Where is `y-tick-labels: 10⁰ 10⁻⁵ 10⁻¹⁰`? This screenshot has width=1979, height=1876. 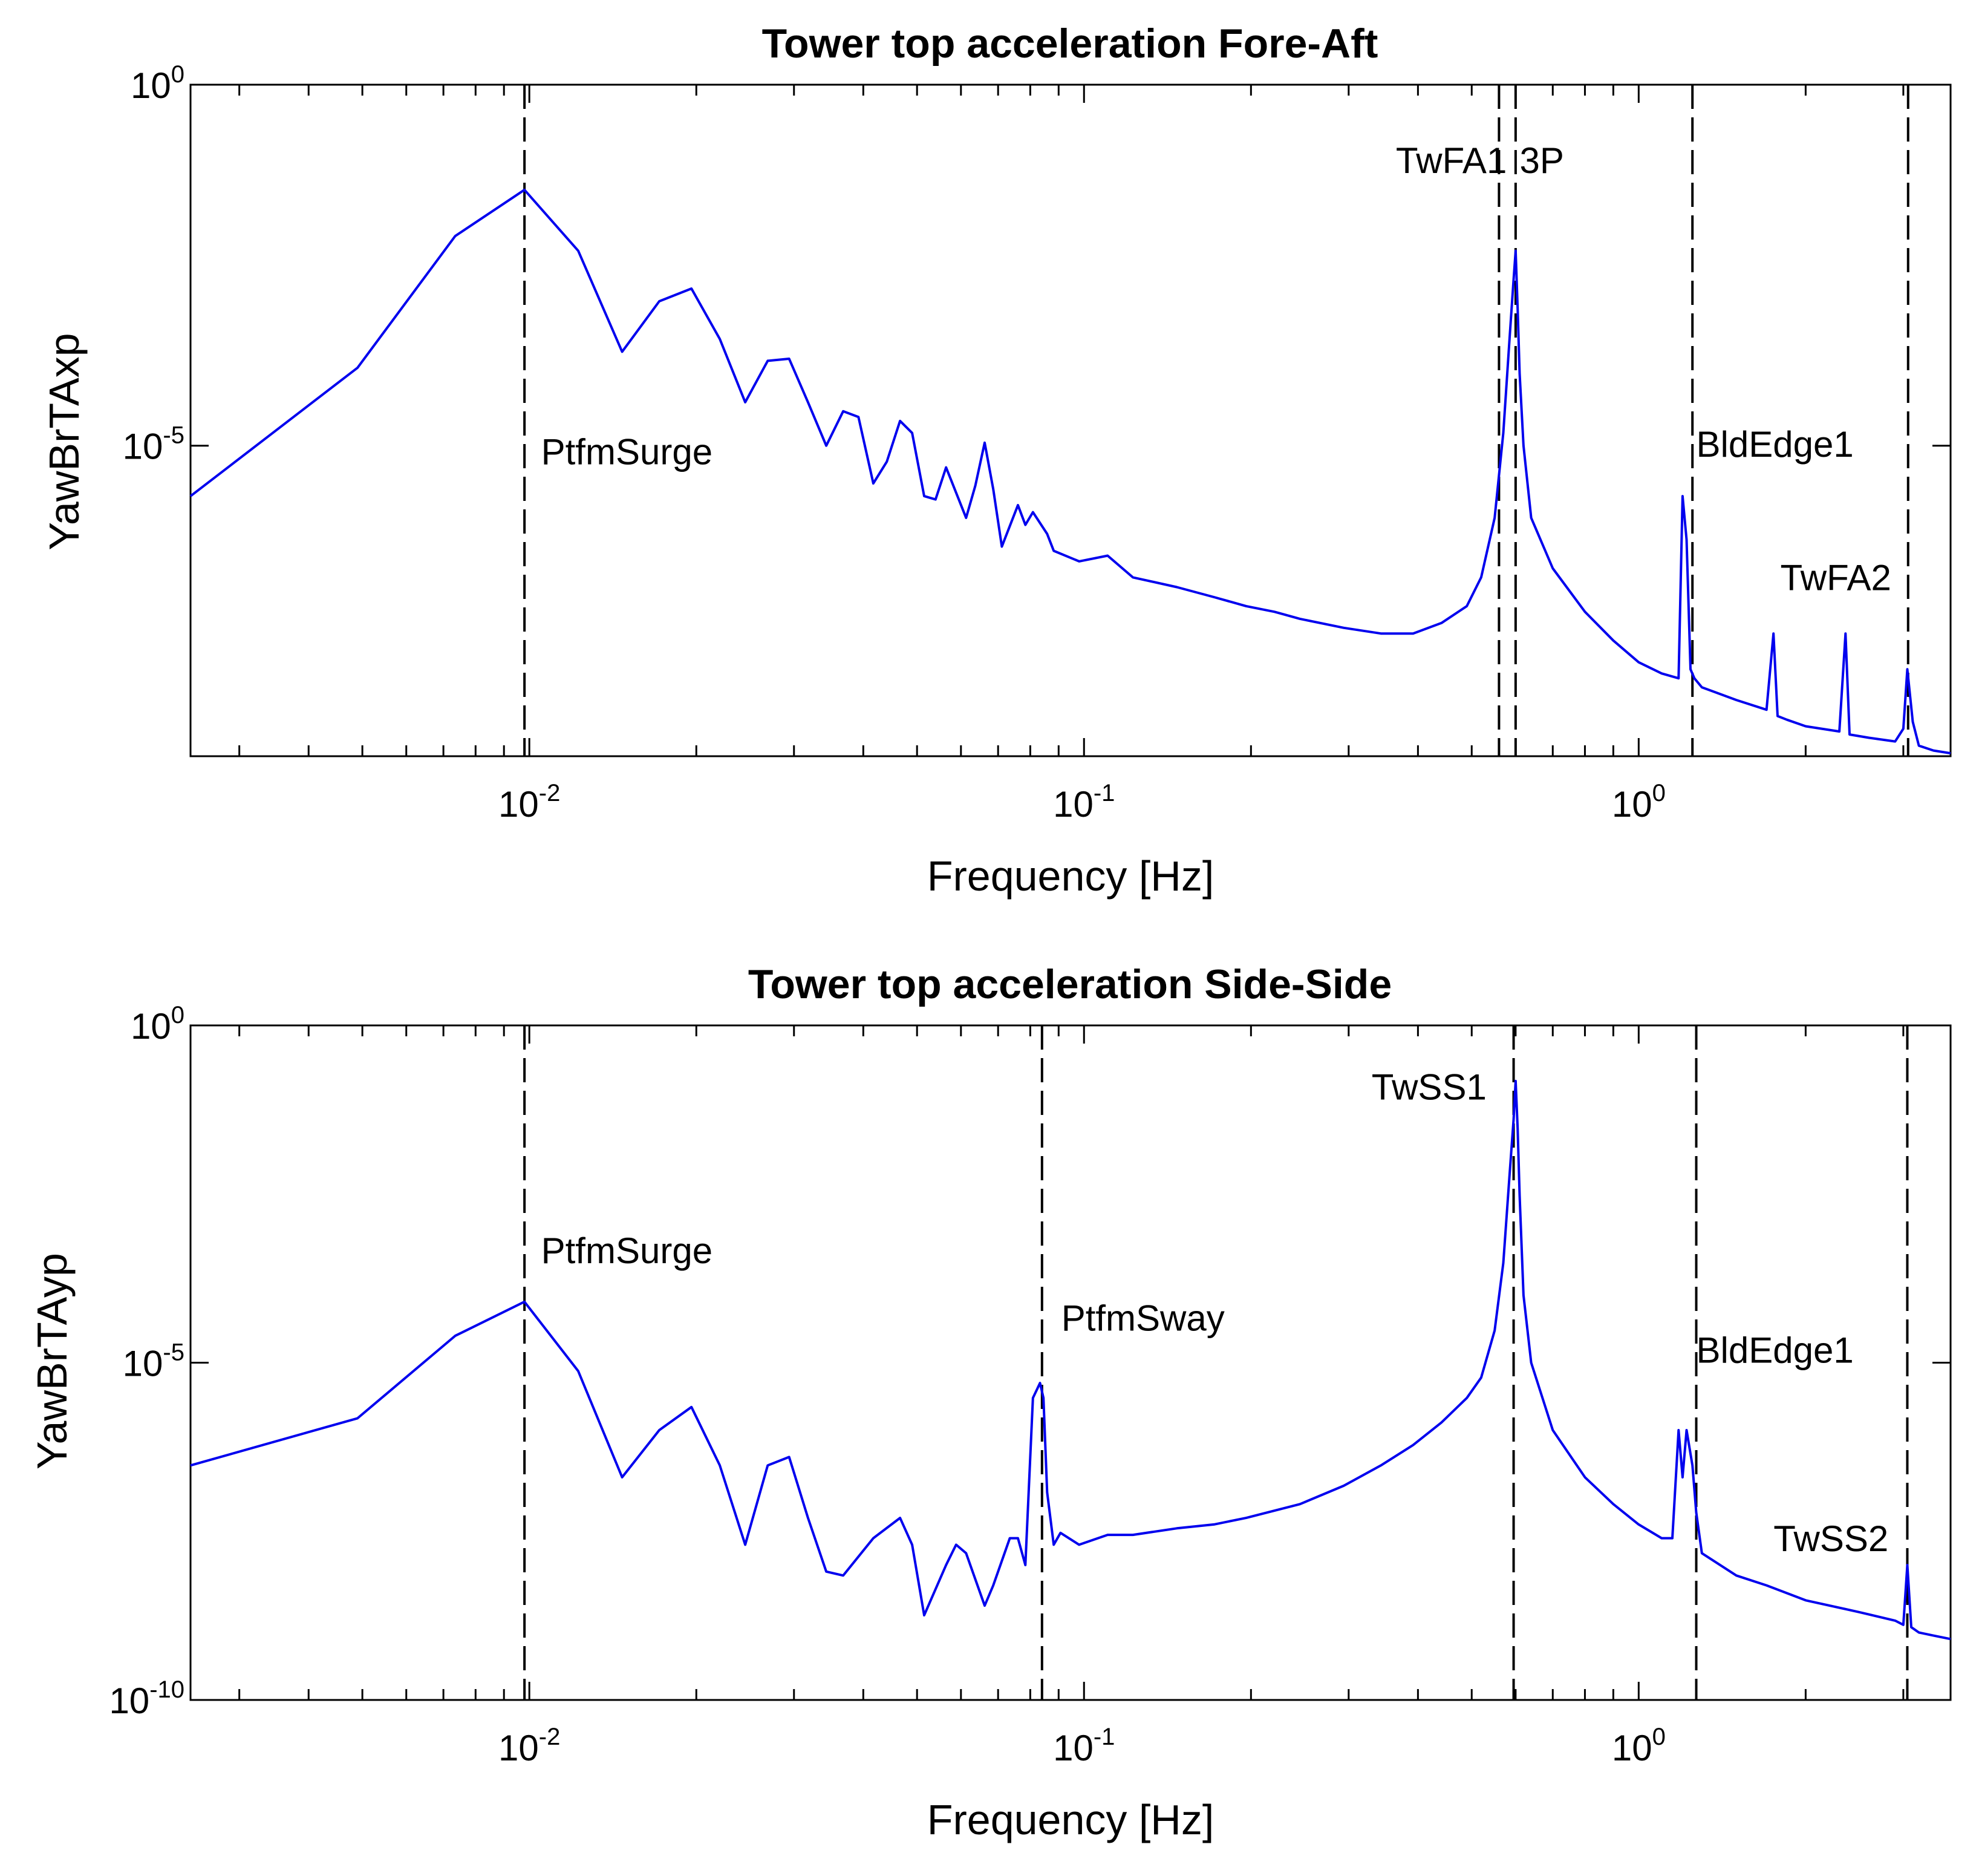 y-tick-labels: 10⁰ 10⁻⁵ 10⁻¹⁰ is located at coordinates (146, 1361).